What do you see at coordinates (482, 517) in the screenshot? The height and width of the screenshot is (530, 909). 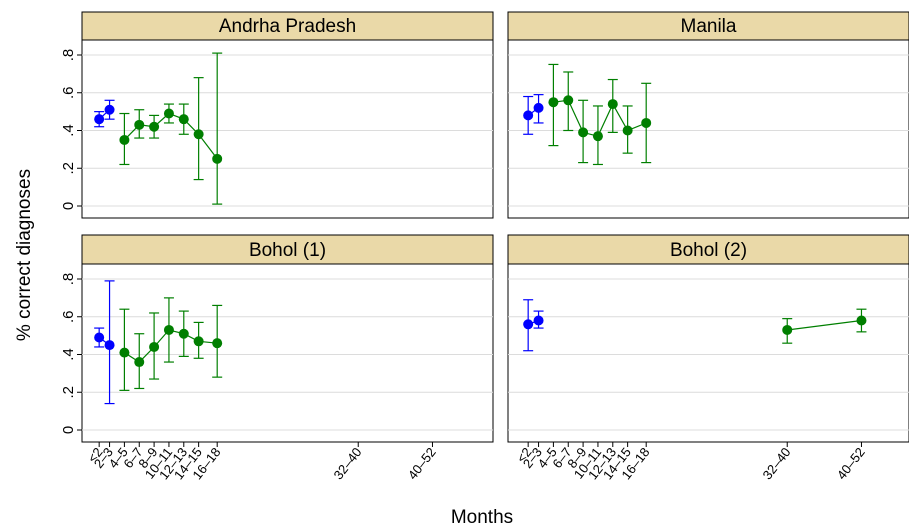 I see `x-axis-title: Months` at bounding box center [482, 517].